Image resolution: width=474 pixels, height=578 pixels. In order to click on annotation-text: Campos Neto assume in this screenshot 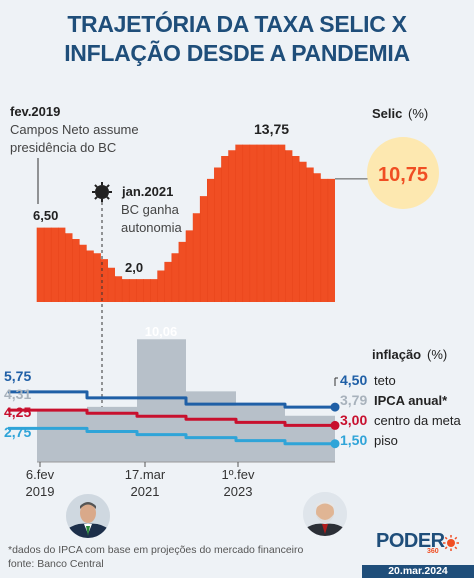, I will do `click(74, 129)`.